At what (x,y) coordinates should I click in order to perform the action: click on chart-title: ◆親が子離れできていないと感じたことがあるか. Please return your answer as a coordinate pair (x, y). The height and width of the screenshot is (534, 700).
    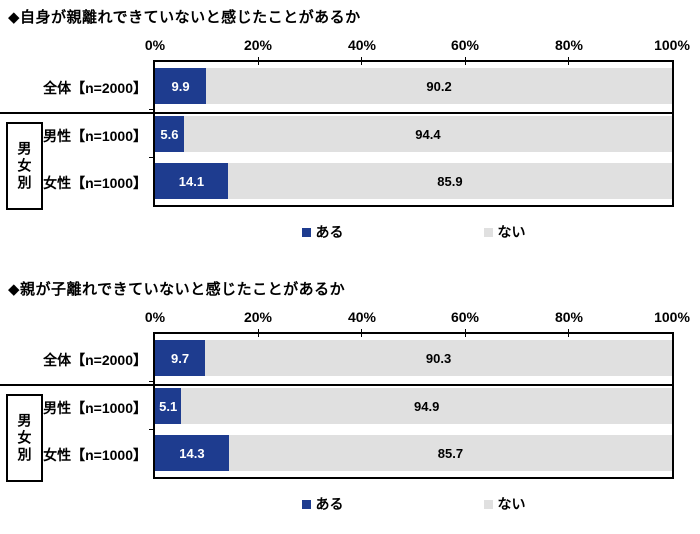
    Looking at the image, I should click on (177, 289).